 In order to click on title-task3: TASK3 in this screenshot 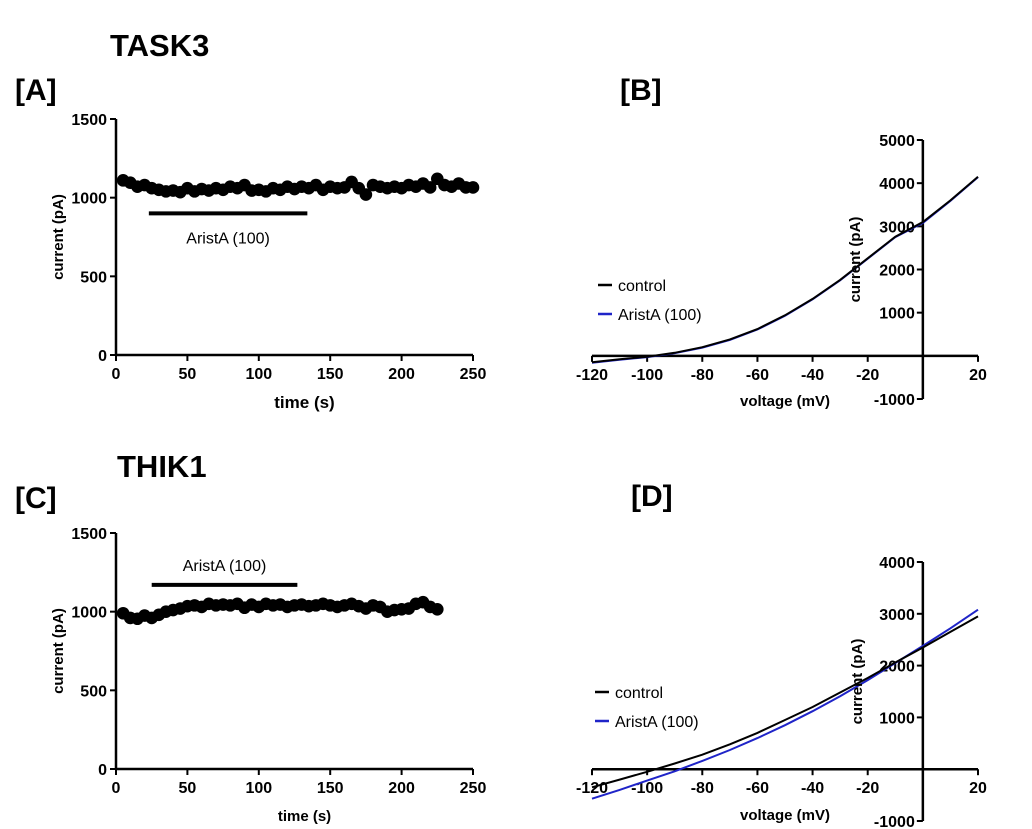, I will do `click(159, 45)`.